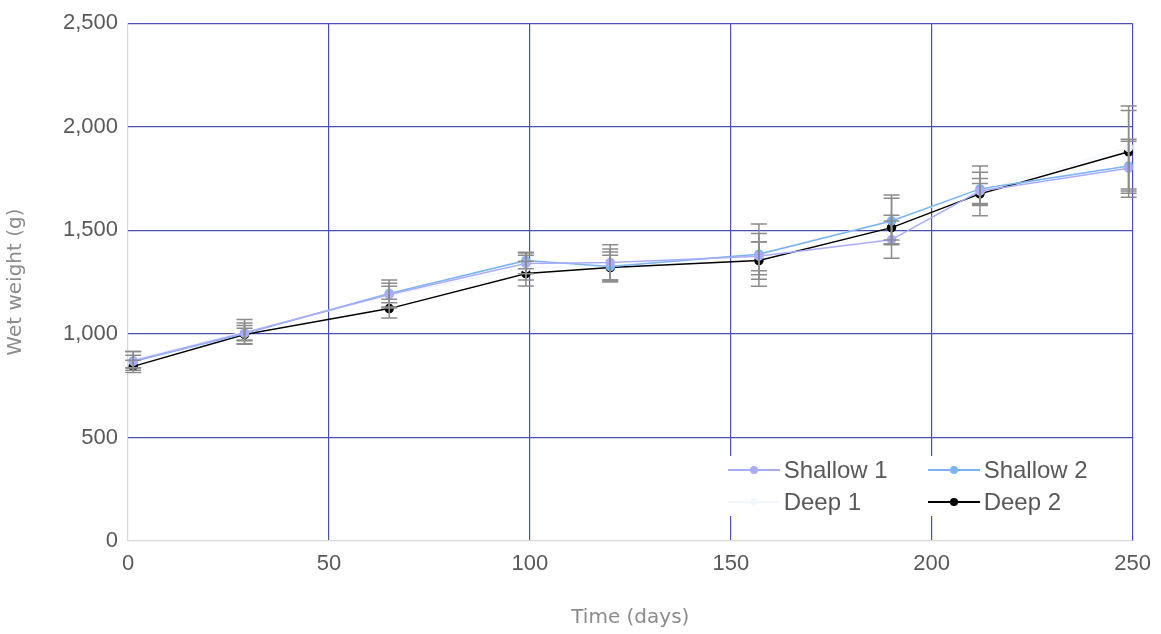 The height and width of the screenshot is (634, 1161). Describe the element at coordinates (731, 563) in the screenshot. I see `x-tick-label: 150` at that location.